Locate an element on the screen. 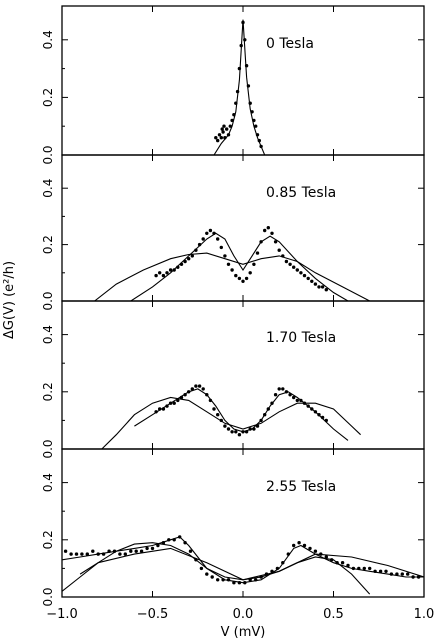 The height and width of the screenshot is (640, 436). x-tick-label: 0.0 is located at coordinates (243, 614).